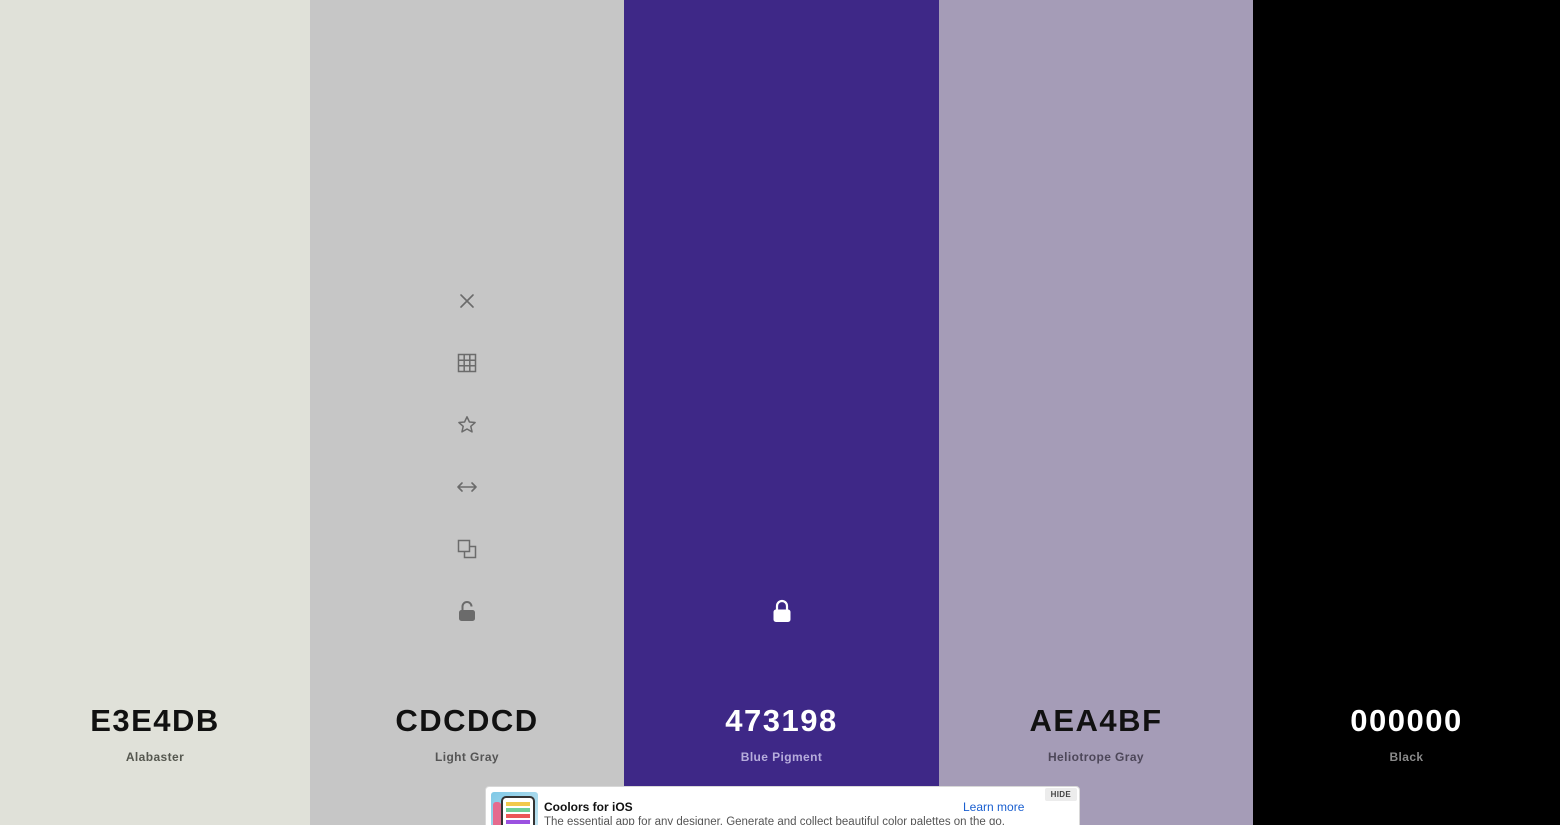 The height and width of the screenshot is (825, 1560). I want to click on unlock-icon, so click(467, 611).